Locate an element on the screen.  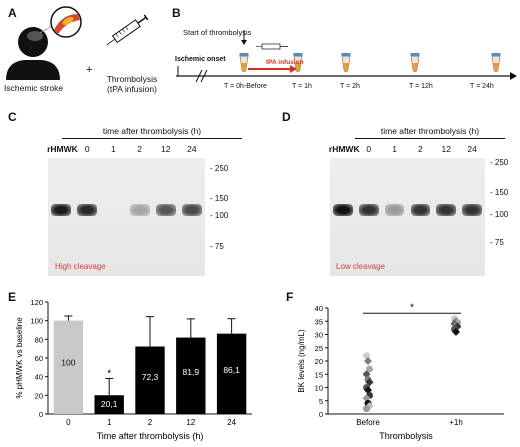
panel-label-e: E is located at coordinates (12, 297).